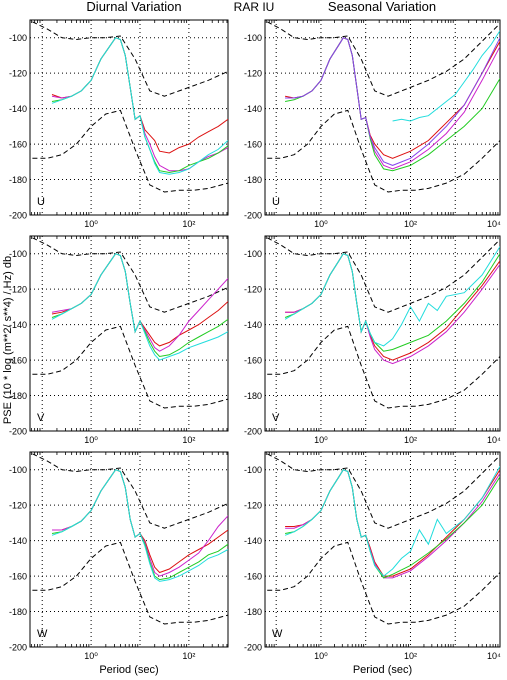 The width and height of the screenshot is (507, 680). I want to click on y-axis-label: PSE (10 * log (m**2/ s**4) / Hz) db, so click(8, 340).